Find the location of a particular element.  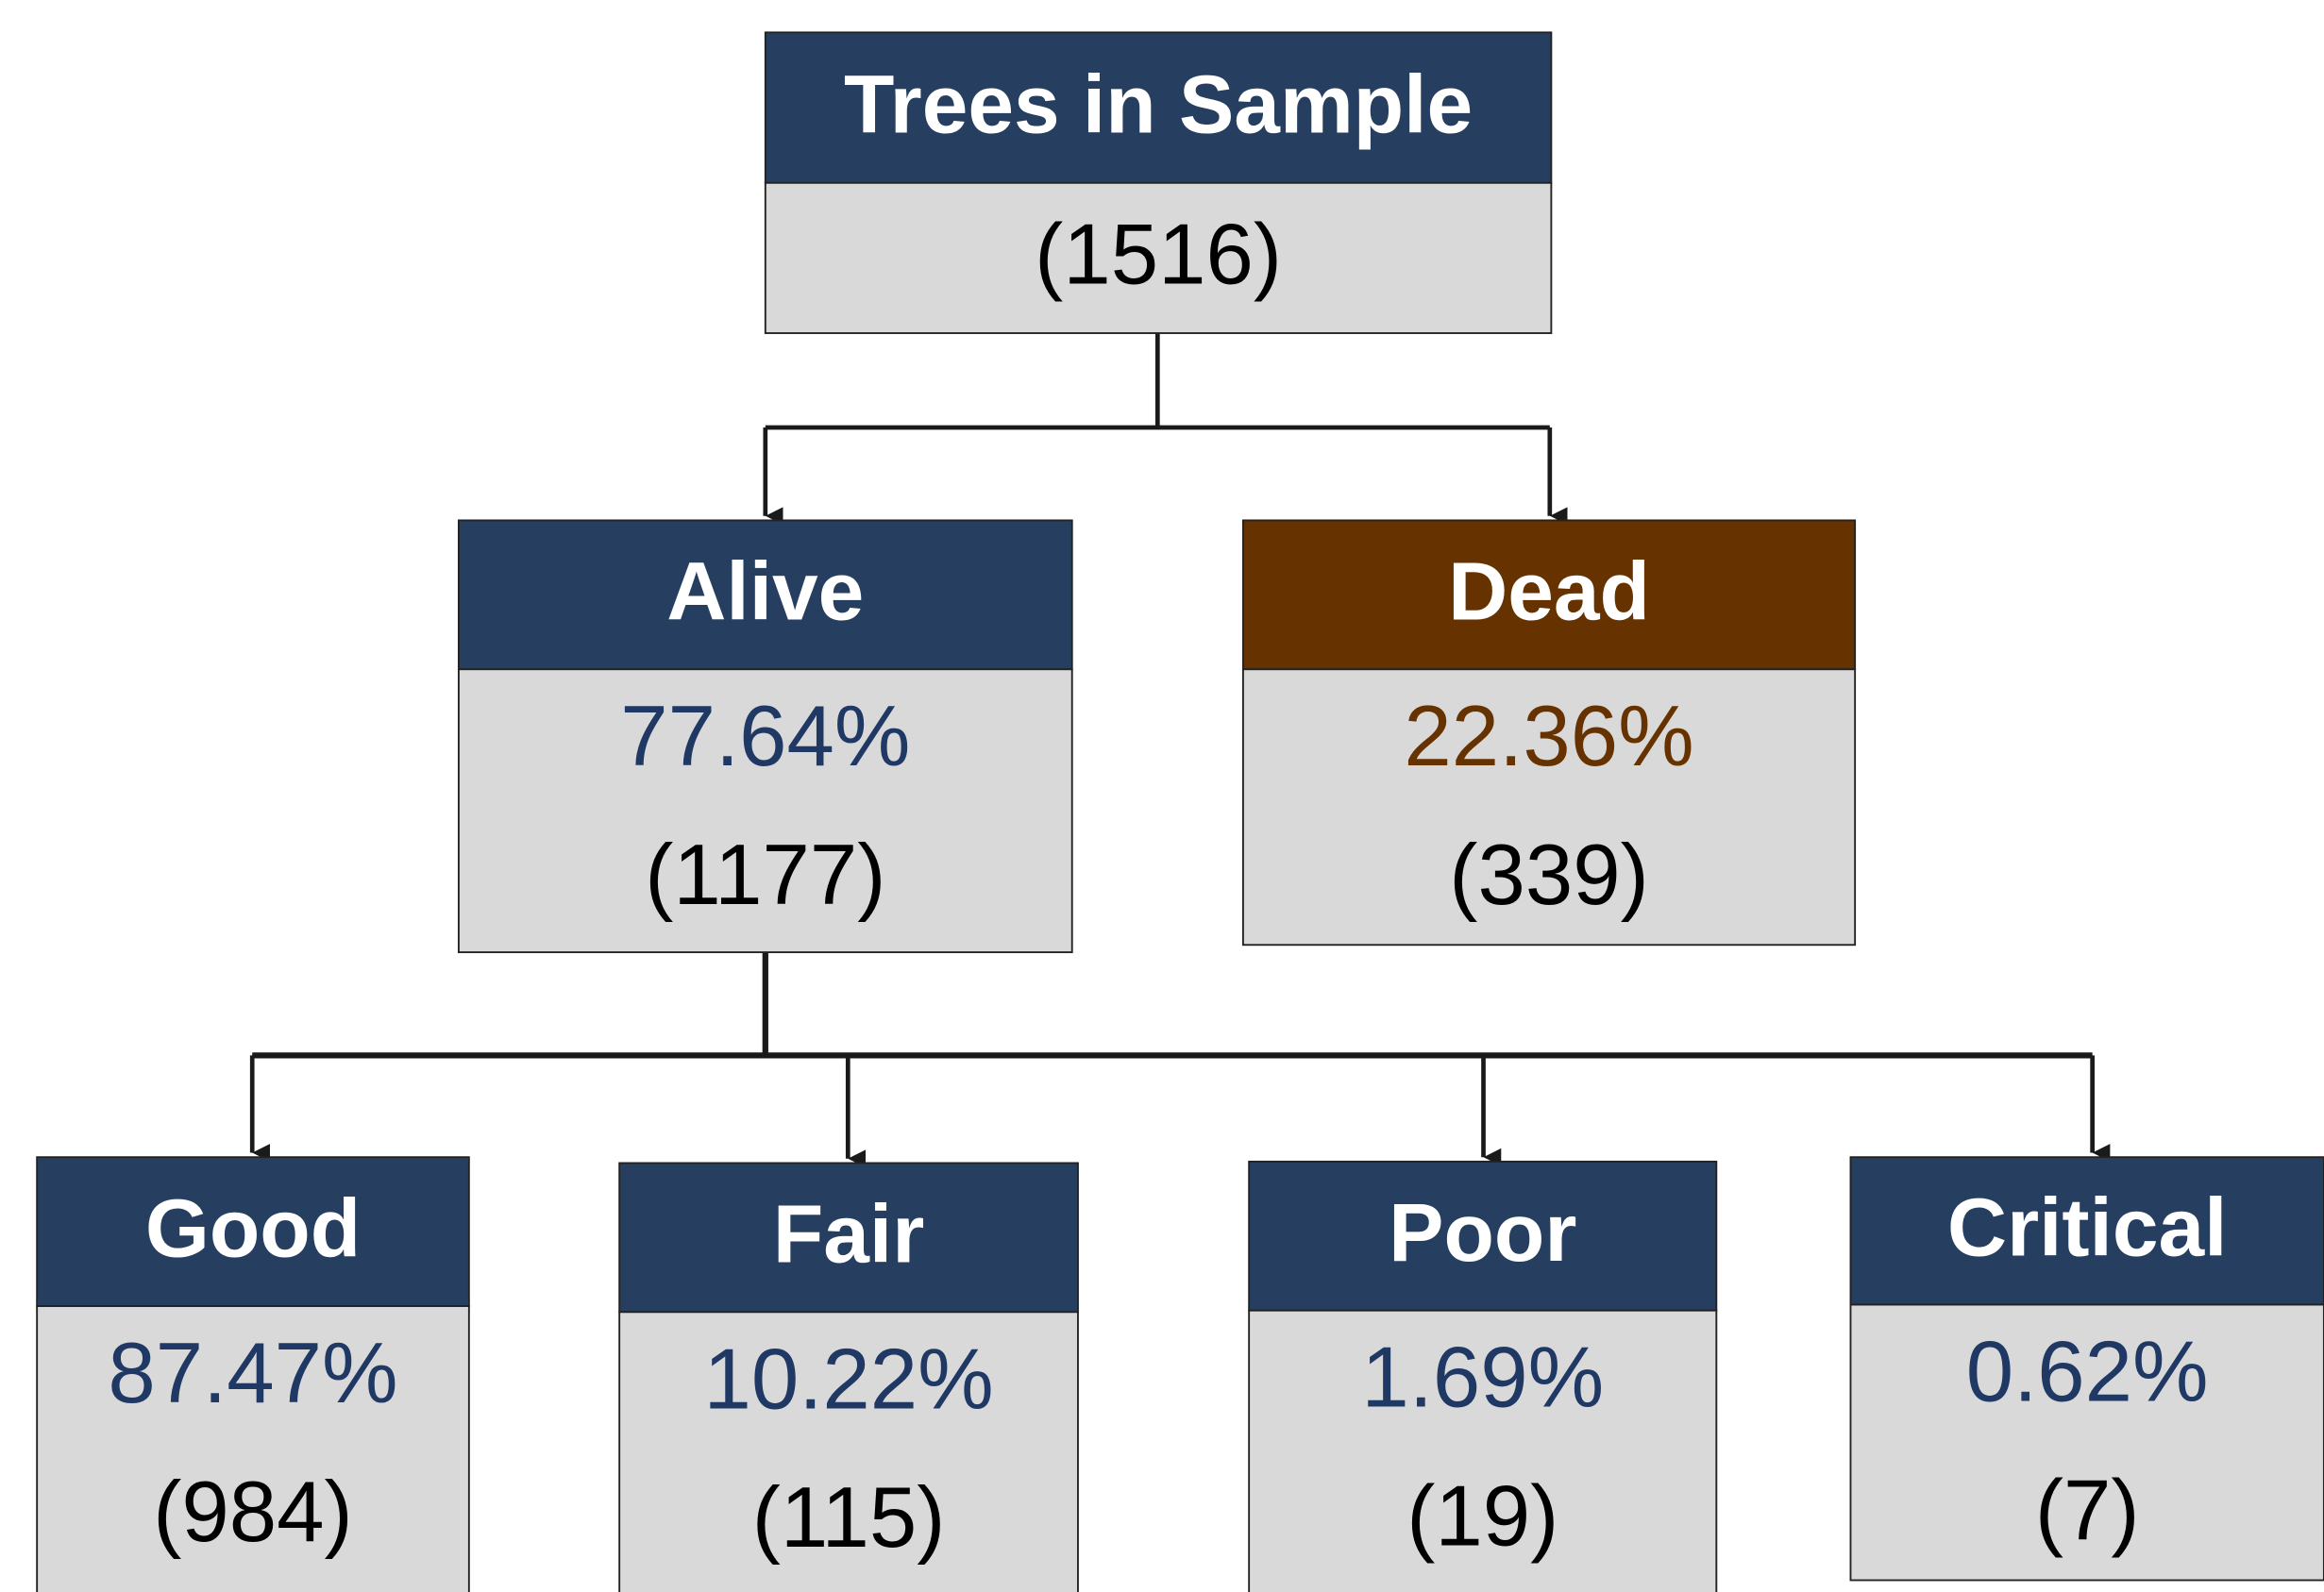

node-count: (19) is located at coordinates (1482, 1517).